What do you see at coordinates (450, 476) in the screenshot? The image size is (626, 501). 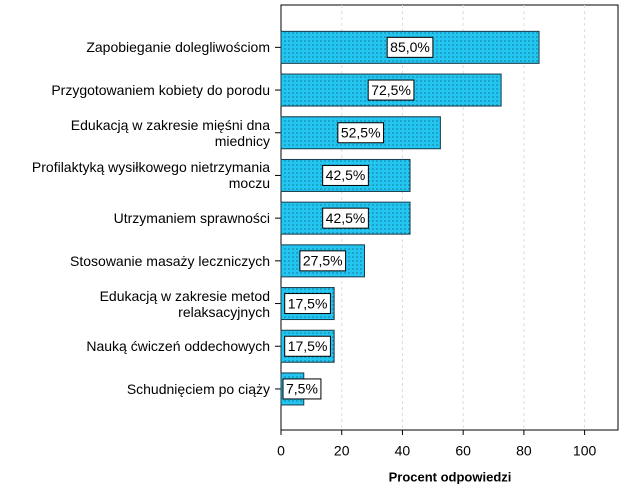 I see `x-axis-label: Procent odpowiedzi` at bounding box center [450, 476].